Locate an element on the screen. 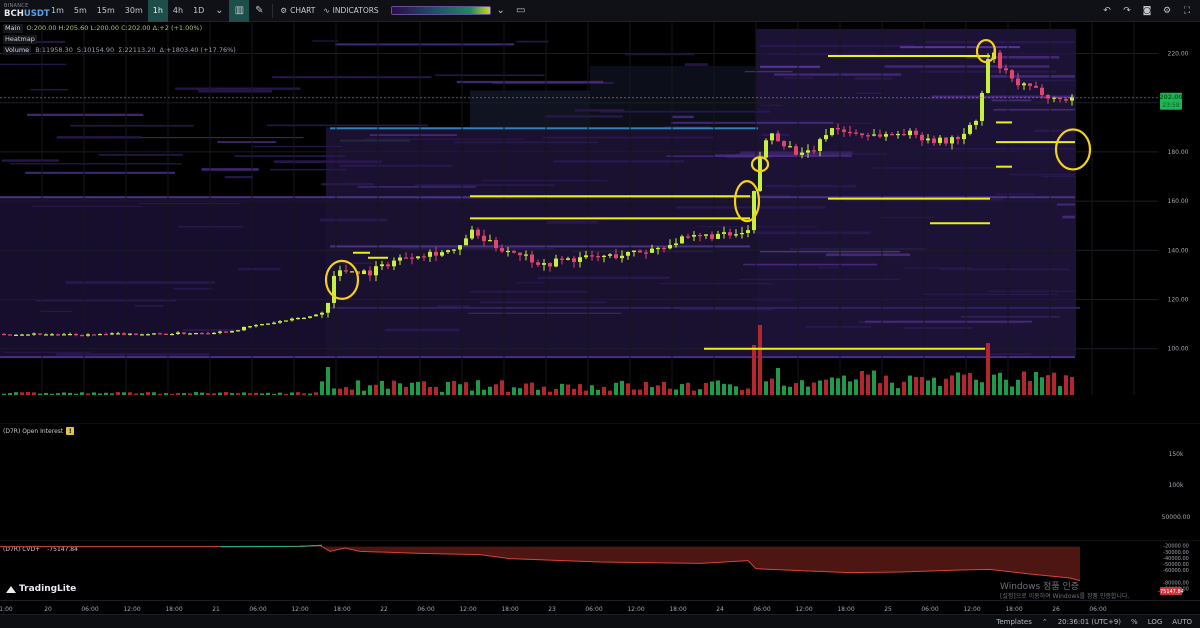 This screenshot has height=628, width=1200. timeframe-4h: 4h is located at coordinates (178, 10).